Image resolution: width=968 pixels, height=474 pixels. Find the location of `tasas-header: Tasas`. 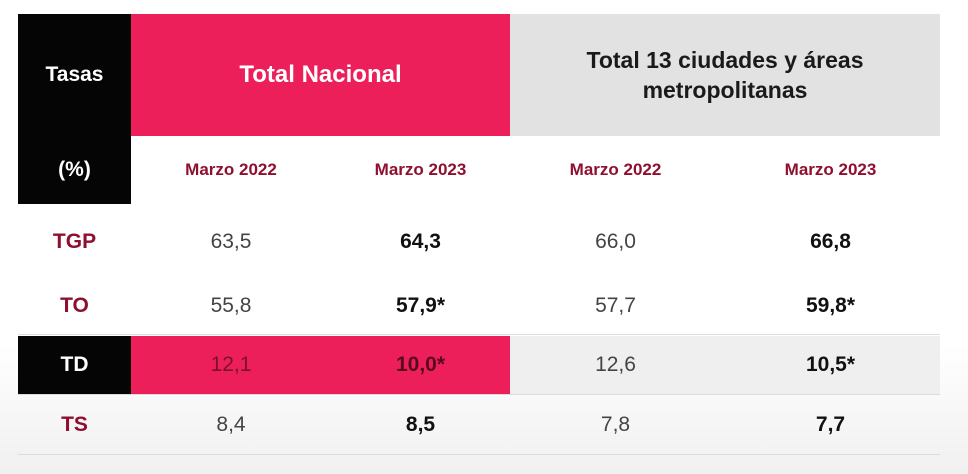

tasas-header: Tasas is located at coordinates (74, 75).